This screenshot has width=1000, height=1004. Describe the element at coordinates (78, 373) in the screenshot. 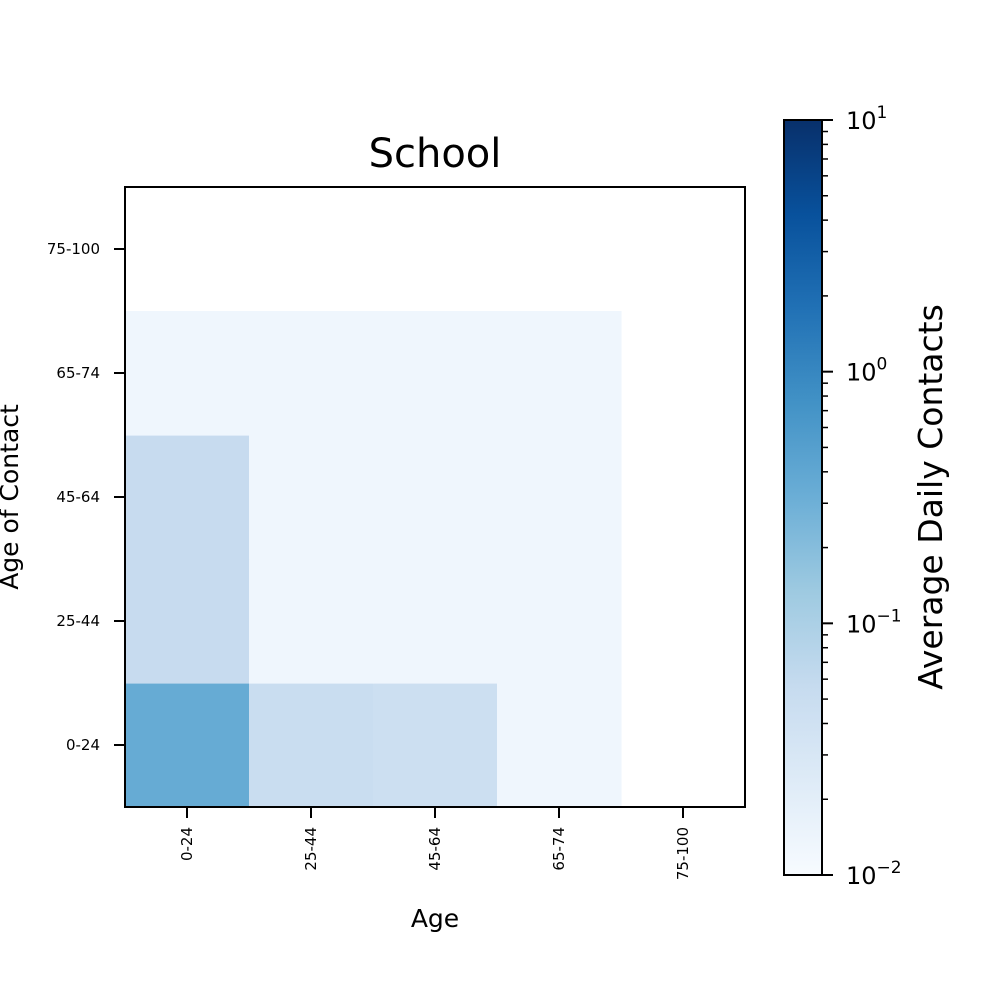

I see `y-tick-label: 65-74` at that location.